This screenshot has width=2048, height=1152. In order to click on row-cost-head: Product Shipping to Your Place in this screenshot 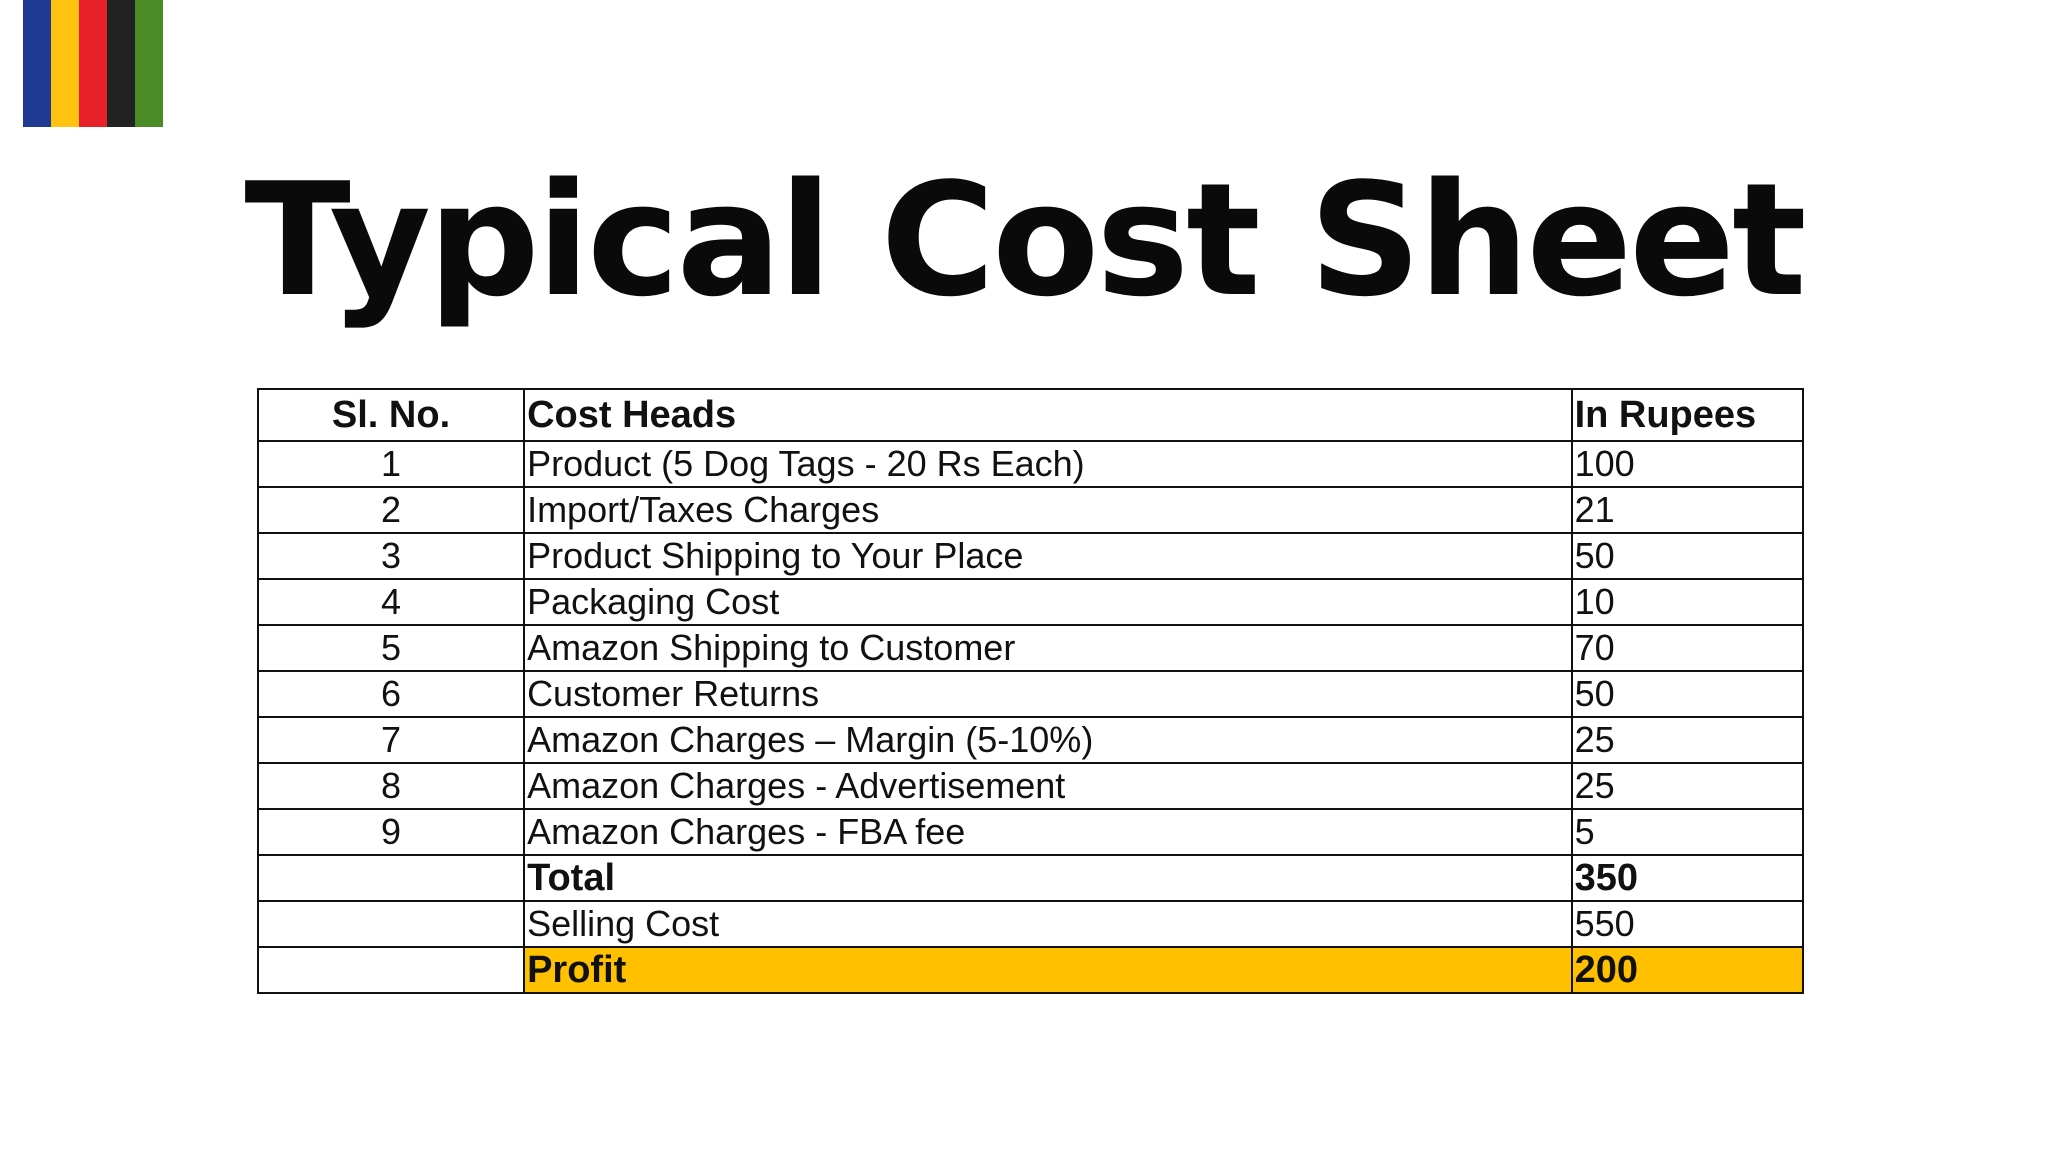, I will do `click(1048, 556)`.